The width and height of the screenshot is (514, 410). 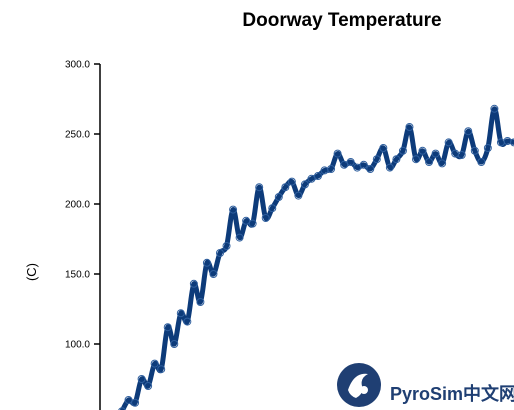 I want to click on y-tick-label: 250.0, so click(x=77, y=135).